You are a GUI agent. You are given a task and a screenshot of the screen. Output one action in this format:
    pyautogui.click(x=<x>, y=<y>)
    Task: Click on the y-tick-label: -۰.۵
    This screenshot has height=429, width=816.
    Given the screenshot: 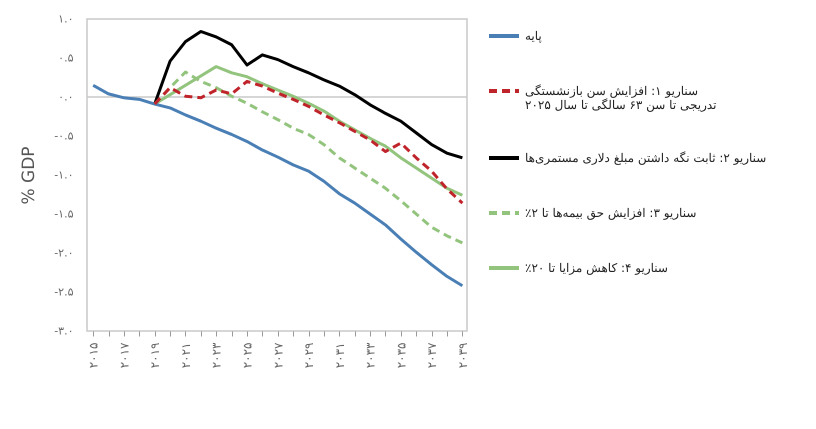 What is the action you would take?
    pyautogui.click(x=64, y=136)
    